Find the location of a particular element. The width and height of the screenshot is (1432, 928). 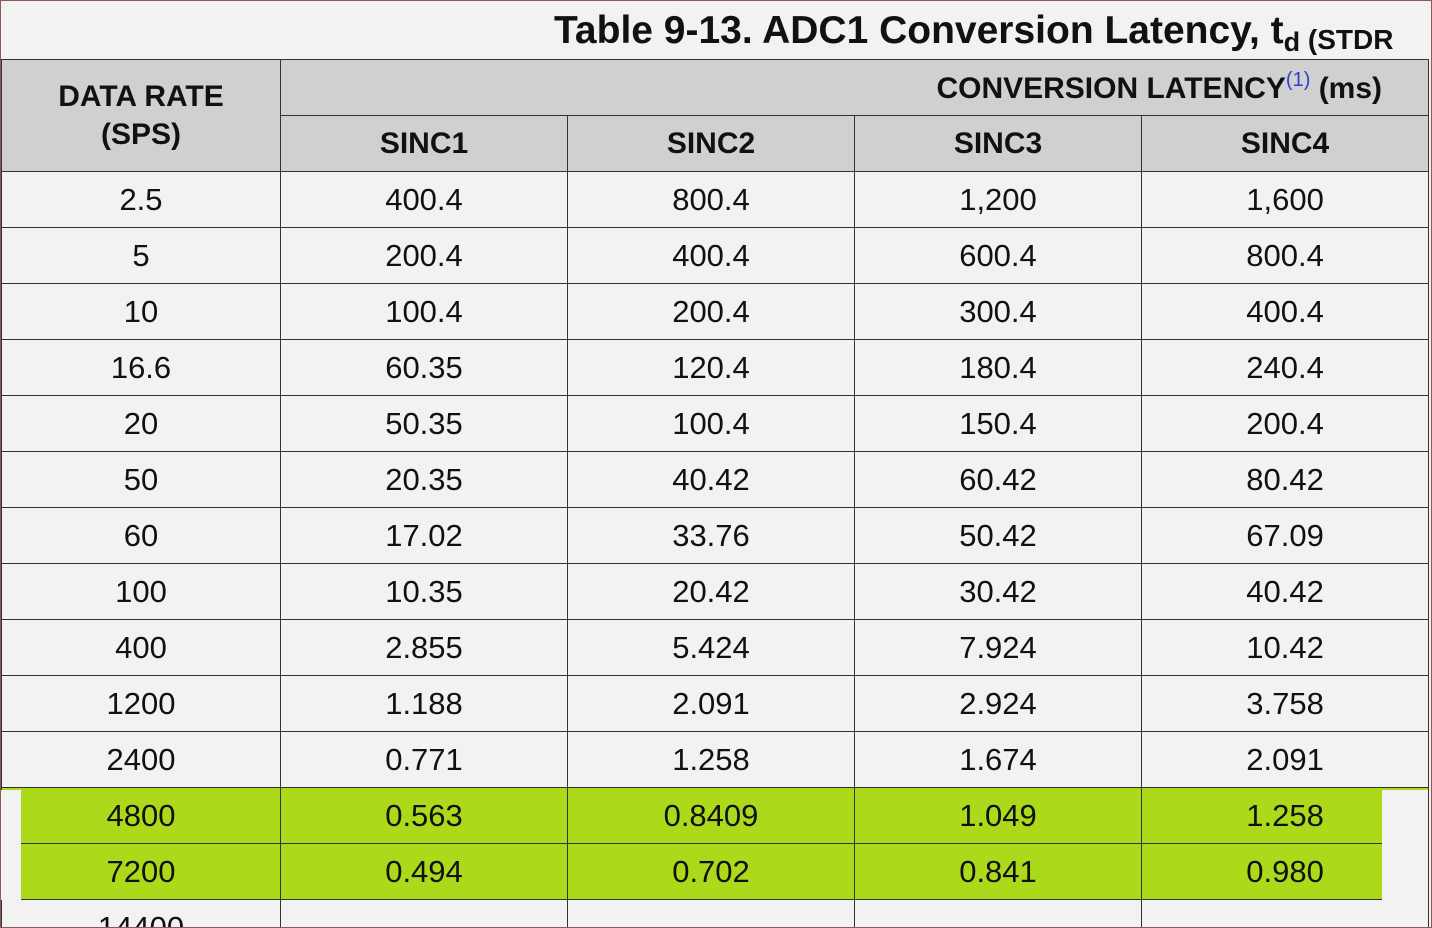

cell-sinc4: 40.42 is located at coordinates (1285, 591).